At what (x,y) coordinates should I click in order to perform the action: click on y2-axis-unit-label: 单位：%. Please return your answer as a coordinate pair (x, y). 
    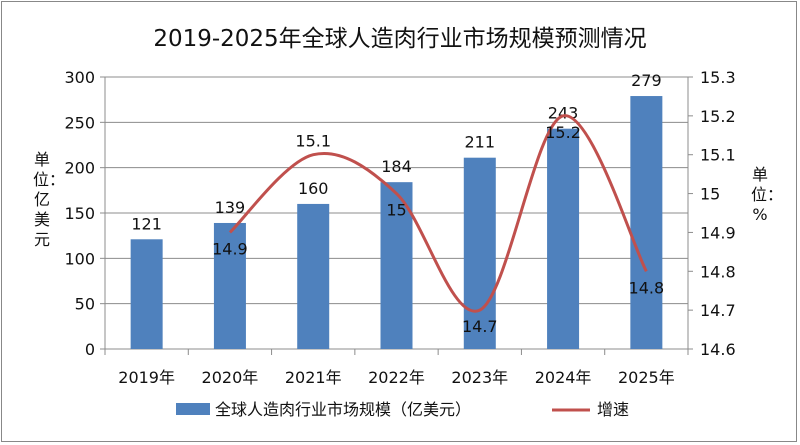
    Looking at the image, I should click on (767, 194).